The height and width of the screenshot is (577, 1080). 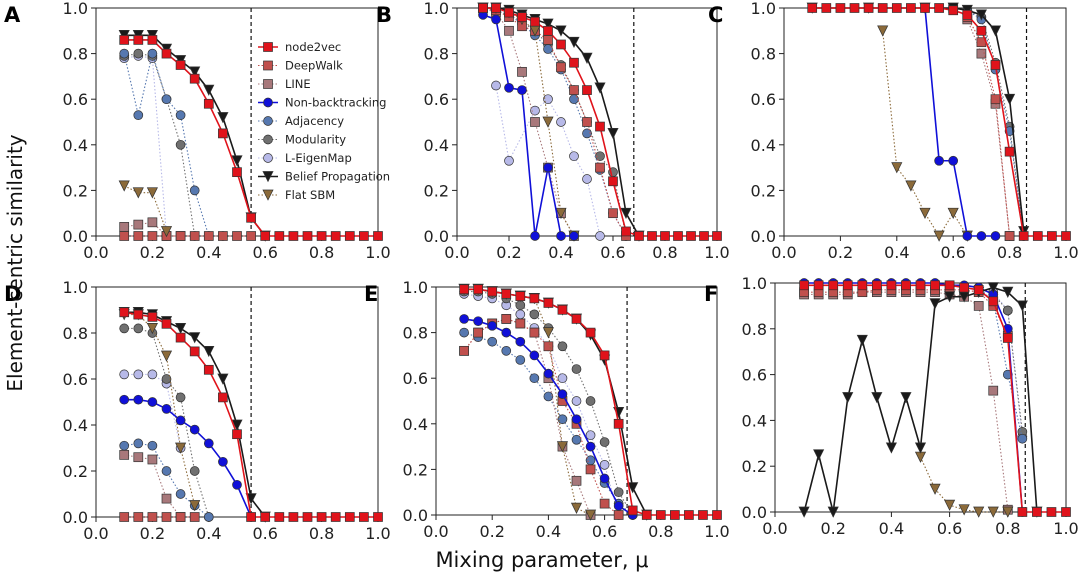 What do you see at coordinates (305, 158) in the screenshot?
I see `legend-item: L-EigenMap` at bounding box center [305, 158].